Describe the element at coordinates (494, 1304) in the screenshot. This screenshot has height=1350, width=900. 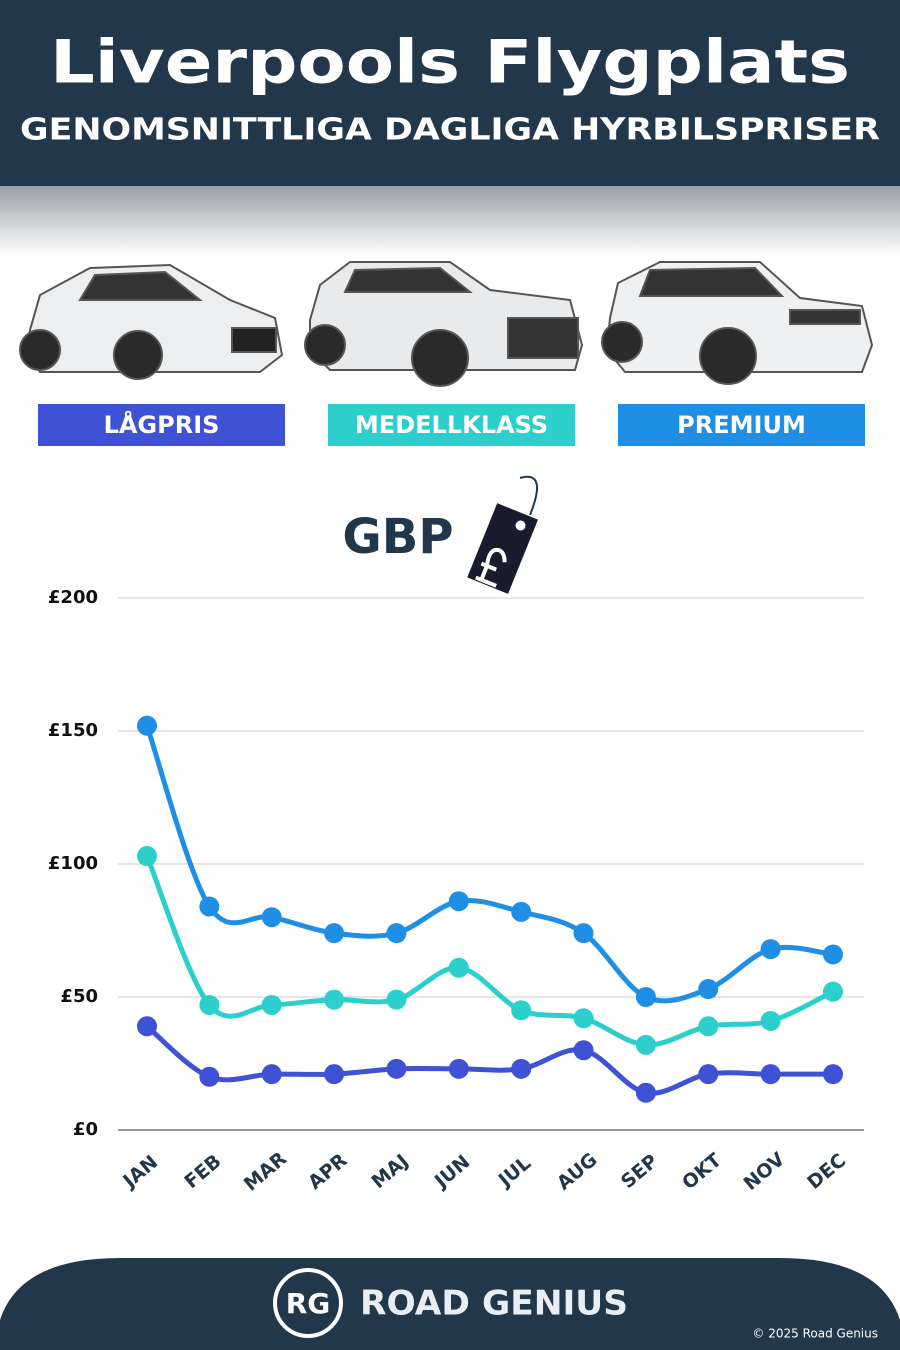
I see `brand-name: ROAD GENIUS` at that location.